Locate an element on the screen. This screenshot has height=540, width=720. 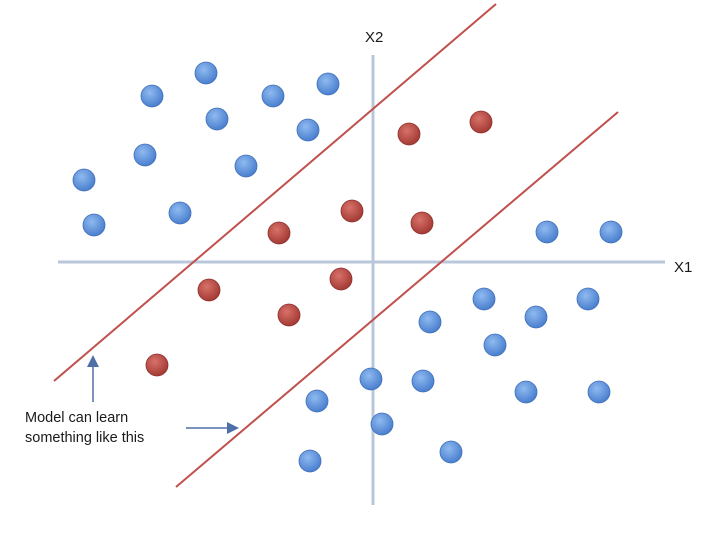
annotation-text-line2: something like this is located at coordinates (84, 438).